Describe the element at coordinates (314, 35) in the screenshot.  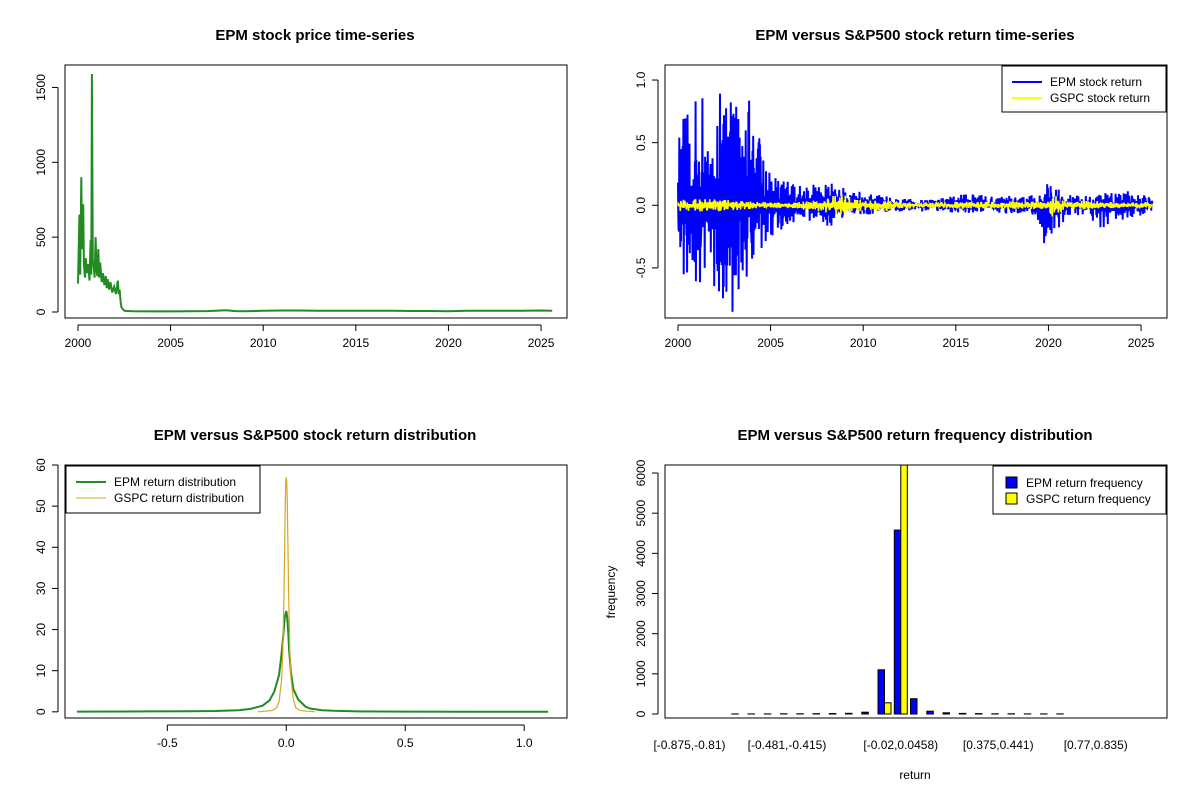
I see `chart-title: EPM stock price time-series` at that location.